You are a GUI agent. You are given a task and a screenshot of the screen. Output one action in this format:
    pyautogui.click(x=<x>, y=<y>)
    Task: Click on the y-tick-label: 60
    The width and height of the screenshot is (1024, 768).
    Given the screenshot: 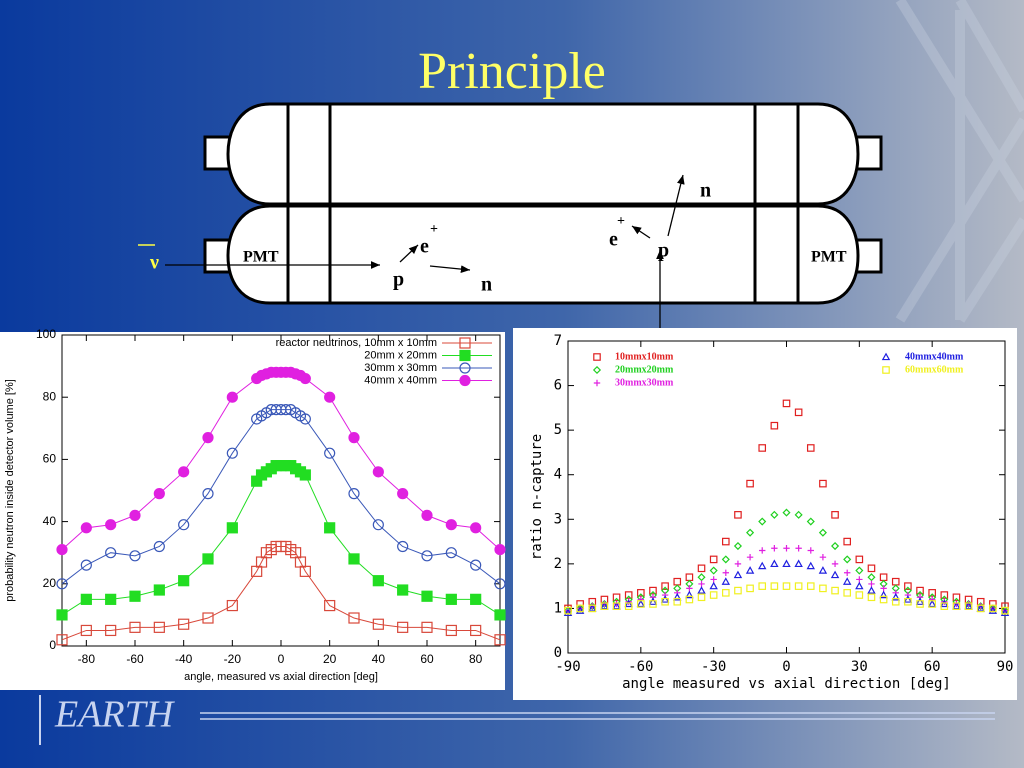 What is the action you would take?
    pyautogui.click(x=50, y=459)
    